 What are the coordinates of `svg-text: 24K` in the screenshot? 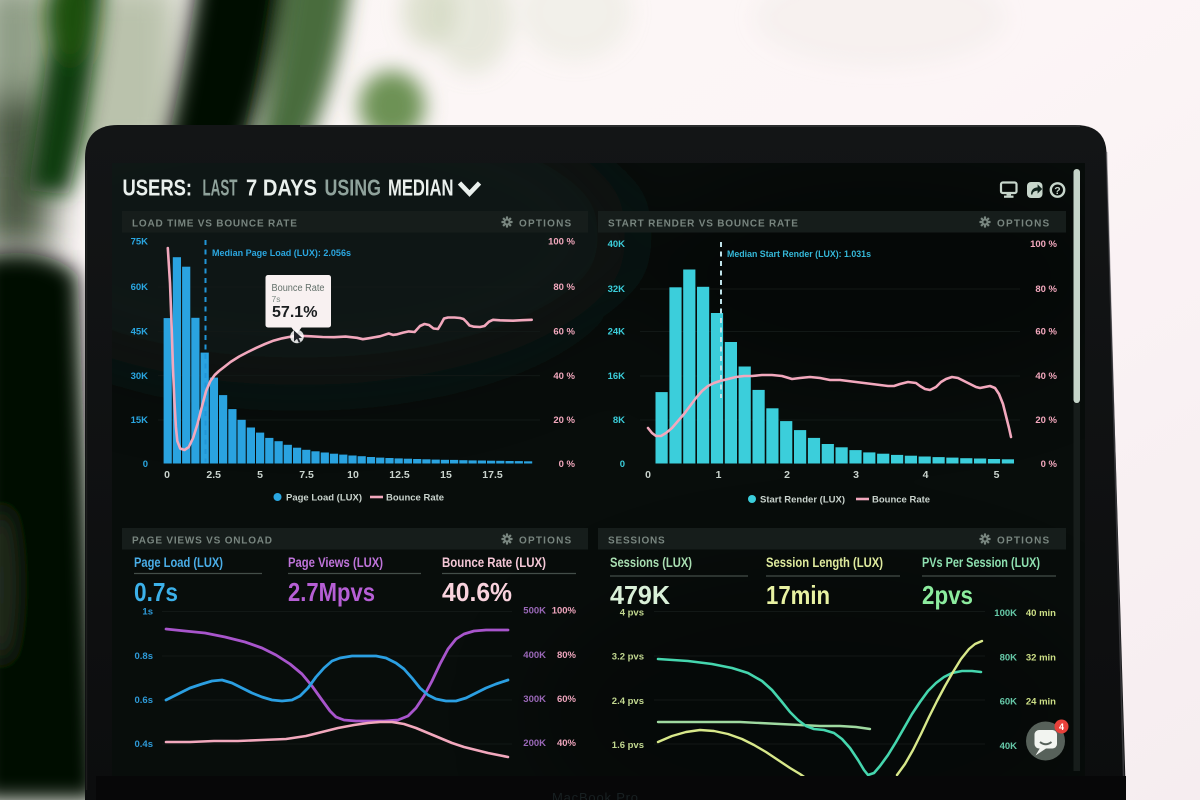 It's located at (617, 332).